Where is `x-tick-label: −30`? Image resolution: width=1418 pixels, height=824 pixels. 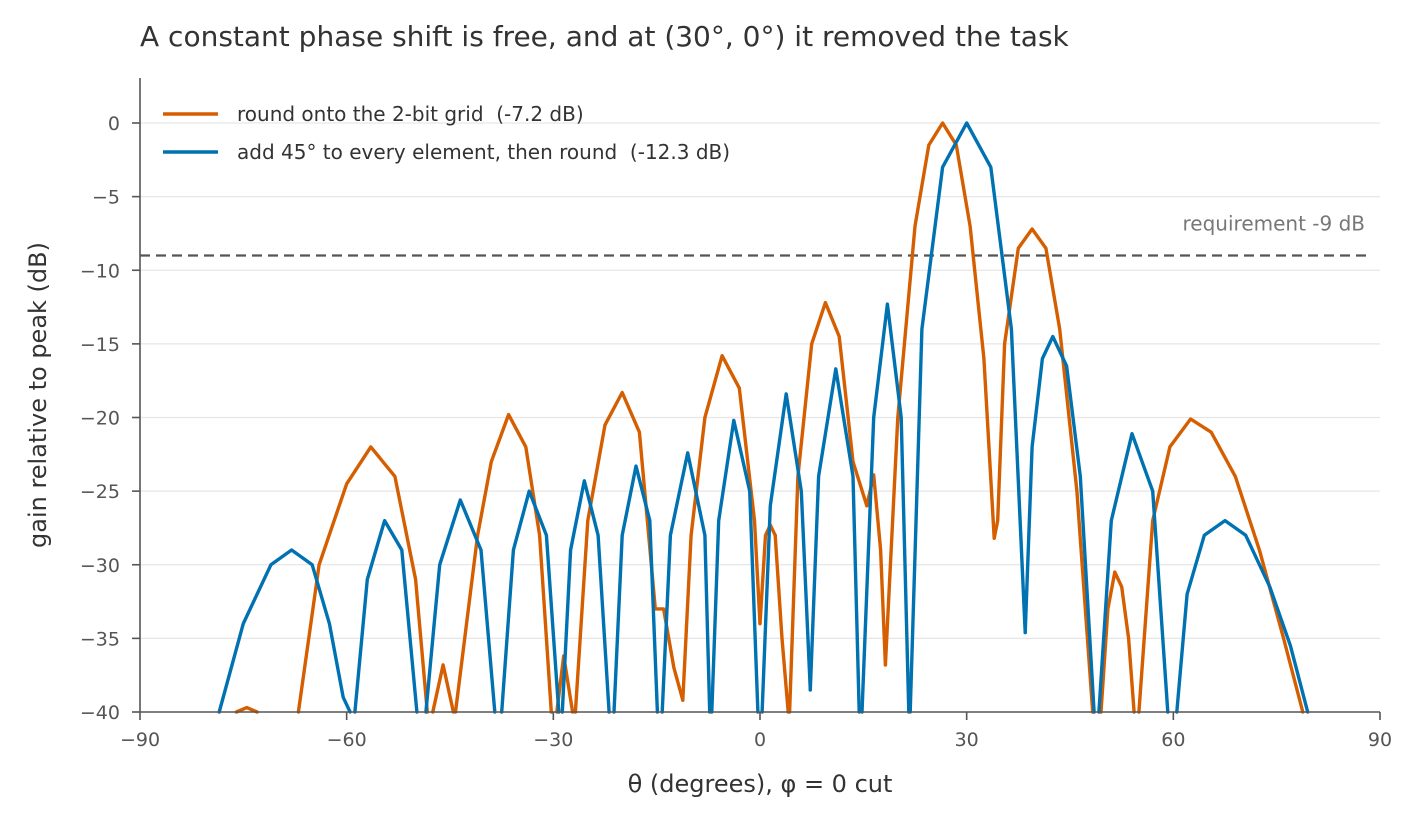
x-tick-label: −30 is located at coordinates (553, 740).